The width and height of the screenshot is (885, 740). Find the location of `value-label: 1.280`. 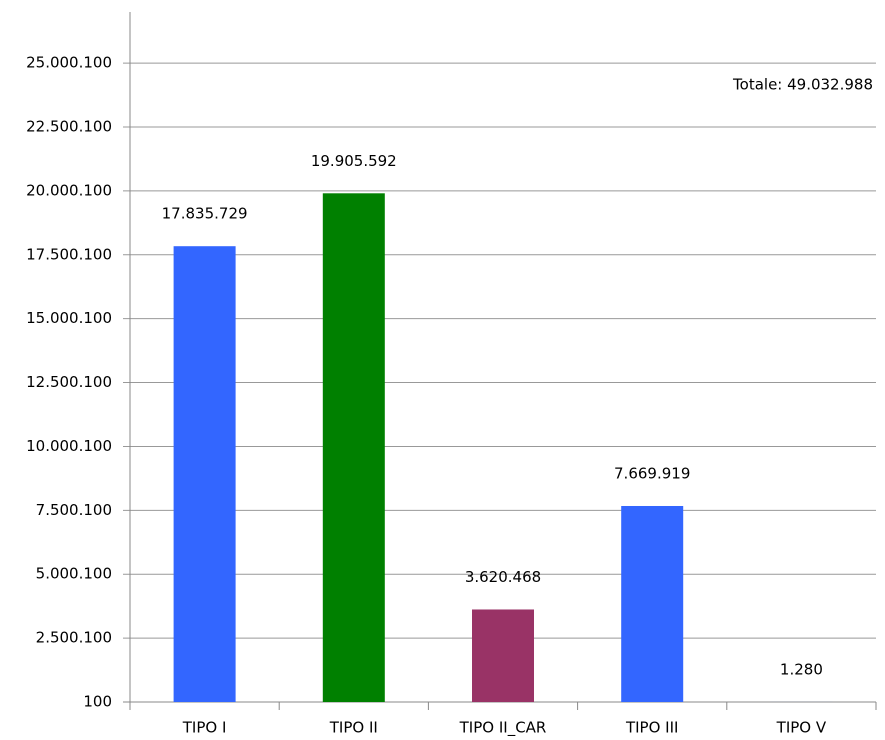

value-label: 1.280 is located at coordinates (801, 669).